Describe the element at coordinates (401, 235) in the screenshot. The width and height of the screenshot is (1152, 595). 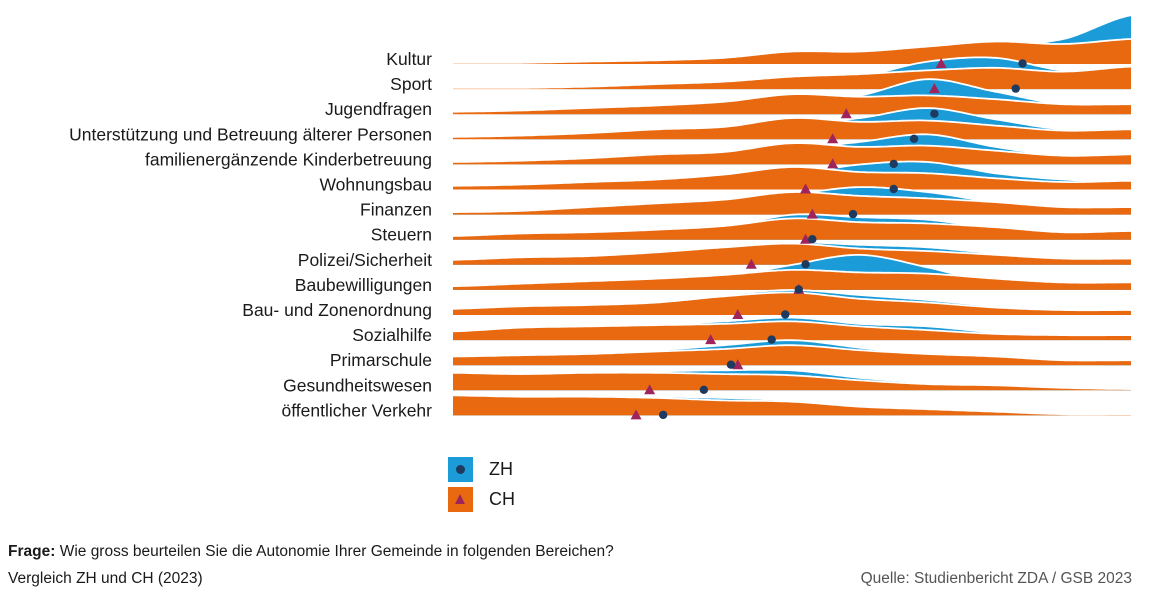
I see `category-label: Steuern` at that location.